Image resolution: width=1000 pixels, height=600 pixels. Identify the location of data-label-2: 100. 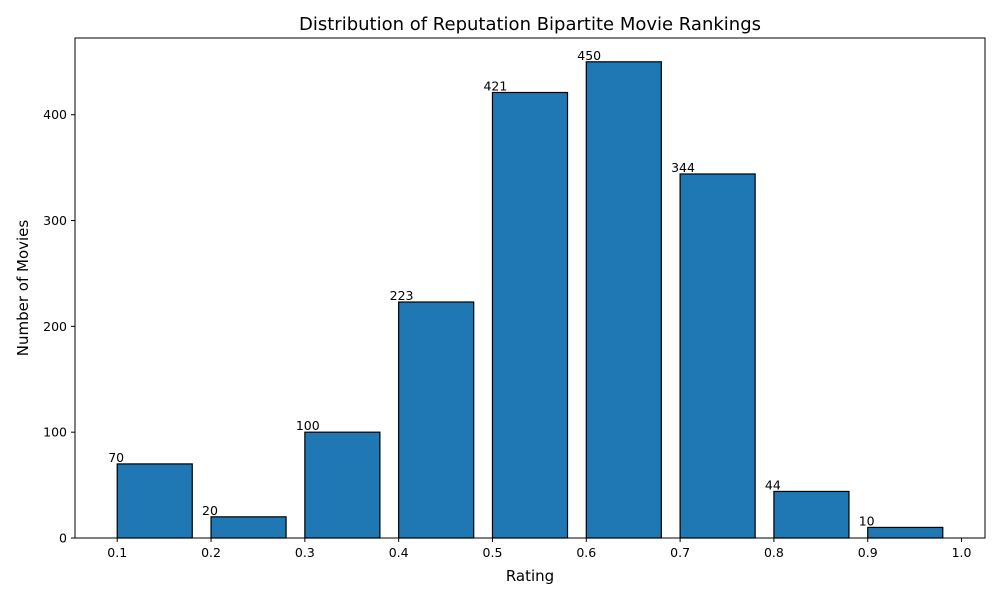
(308, 425).